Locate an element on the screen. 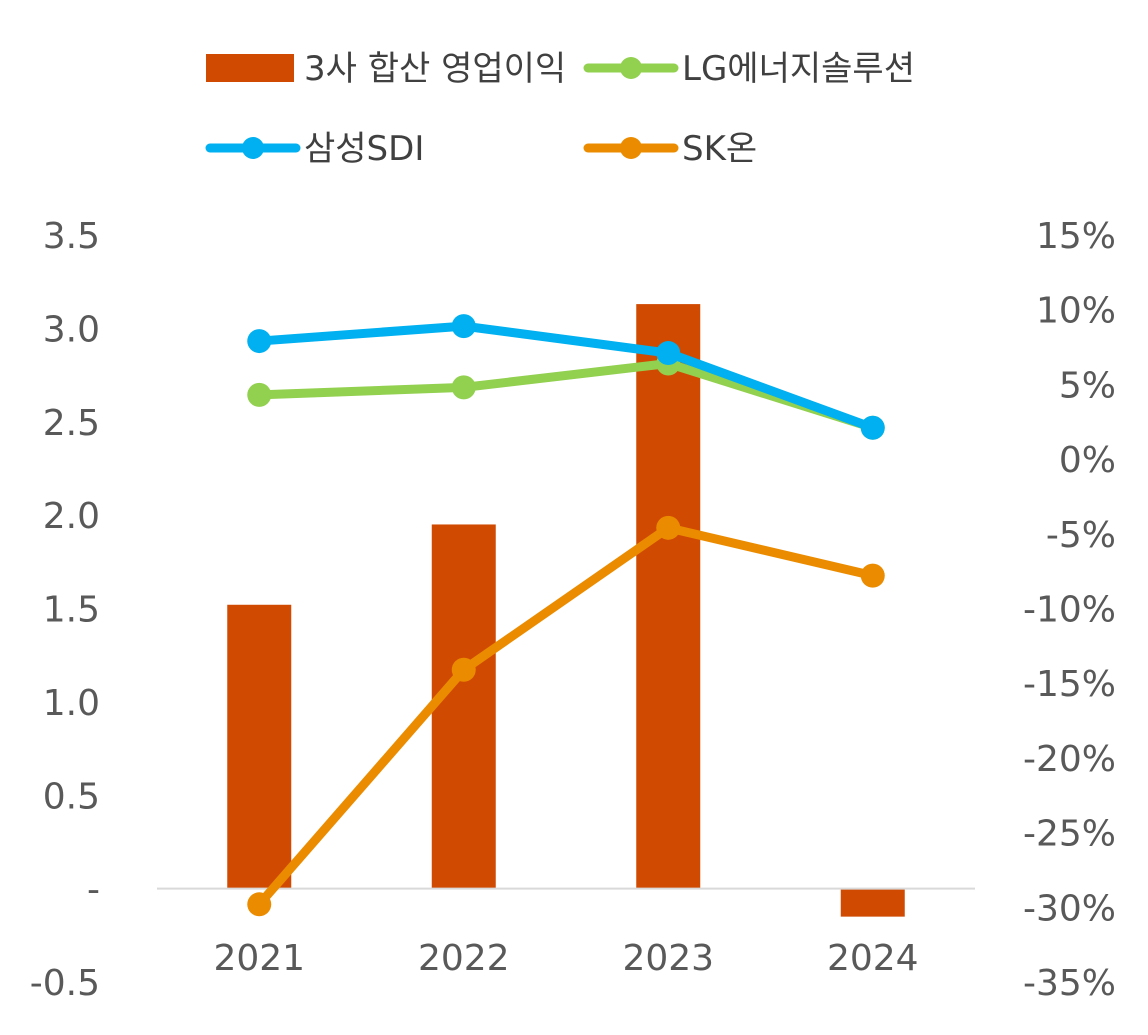 The height and width of the screenshot is (1035, 1148). right-tick-label: -35% is located at coordinates (1069, 983).